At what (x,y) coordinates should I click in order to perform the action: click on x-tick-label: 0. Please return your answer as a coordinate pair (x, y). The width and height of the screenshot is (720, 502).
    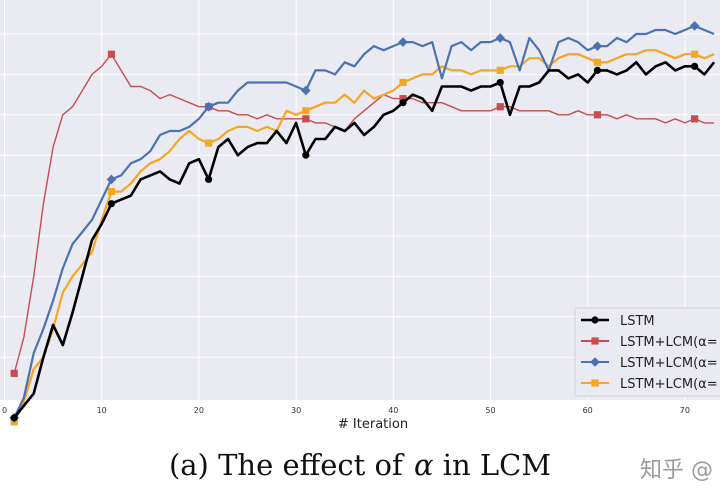
    Looking at the image, I should click on (4, 410).